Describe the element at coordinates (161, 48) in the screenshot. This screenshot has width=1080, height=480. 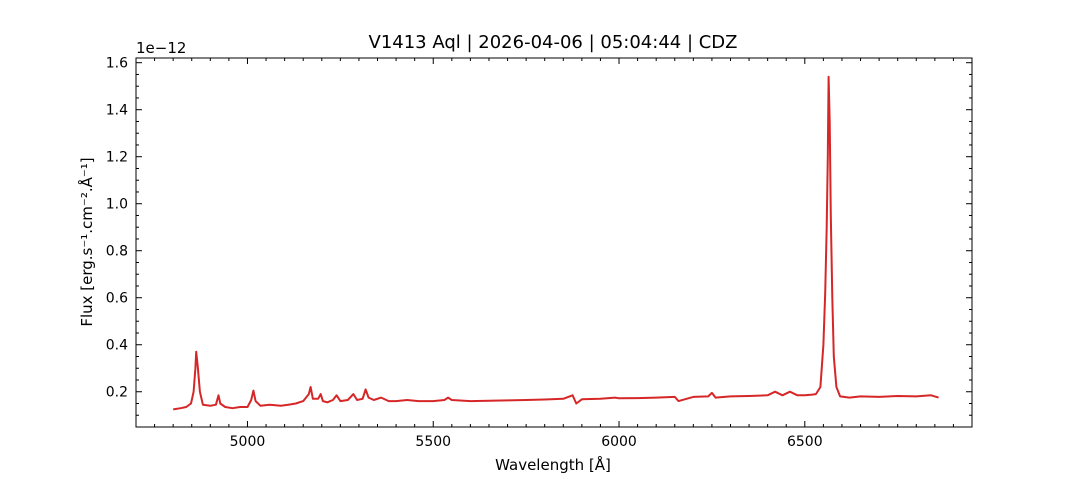
I see `y-offset-label: 1e−12` at that location.